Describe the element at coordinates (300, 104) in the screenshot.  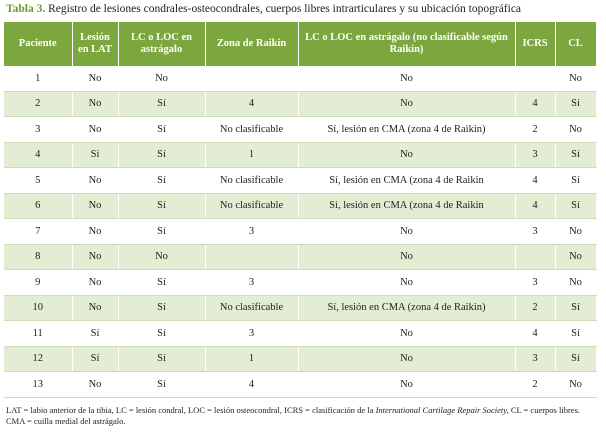
I see `table-row: 2 No Sí 4 No 4 Sí` at that location.